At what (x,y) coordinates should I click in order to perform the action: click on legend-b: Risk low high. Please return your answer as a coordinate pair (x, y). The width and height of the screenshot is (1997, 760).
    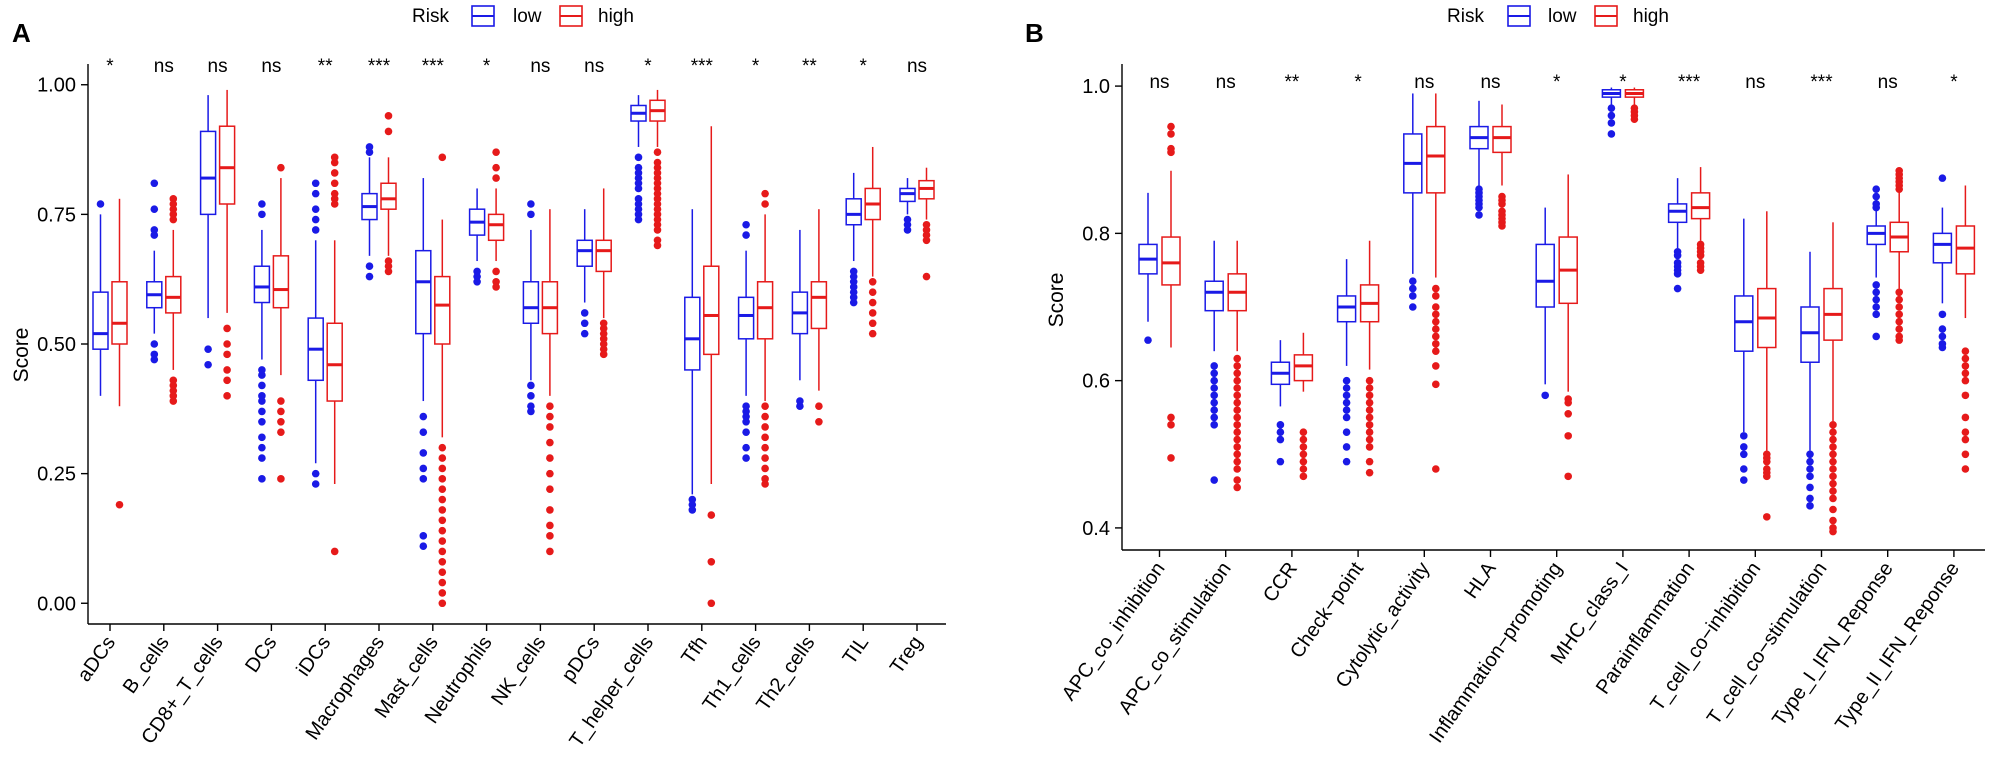
    Looking at the image, I should click on (1558, 16).